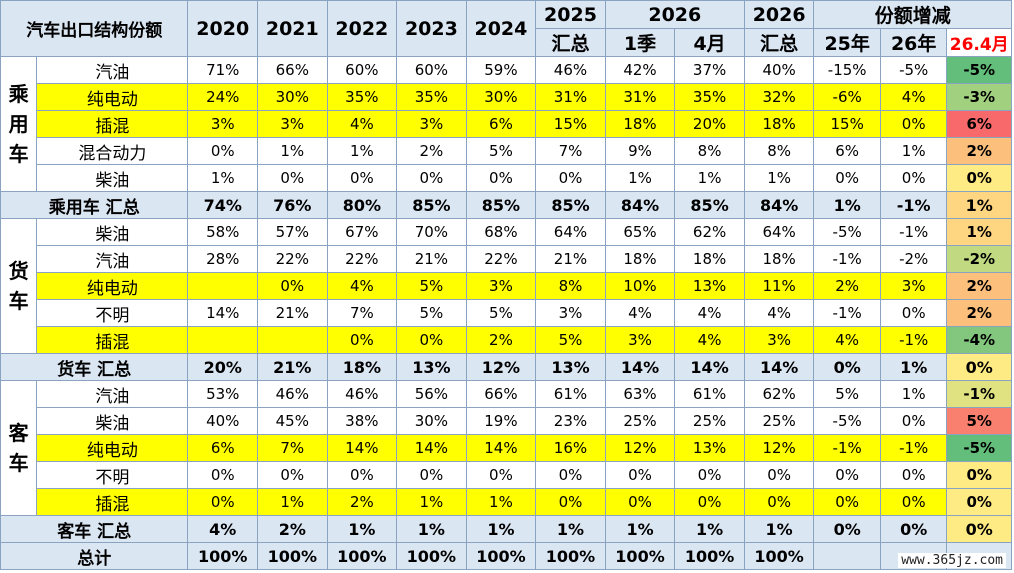 Image resolution: width=1014 pixels, height=573 pixels. What do you see at coordinates (19, 286) in the screenshot?
I see `category-label: 货车` at bounding box center [19, 286].